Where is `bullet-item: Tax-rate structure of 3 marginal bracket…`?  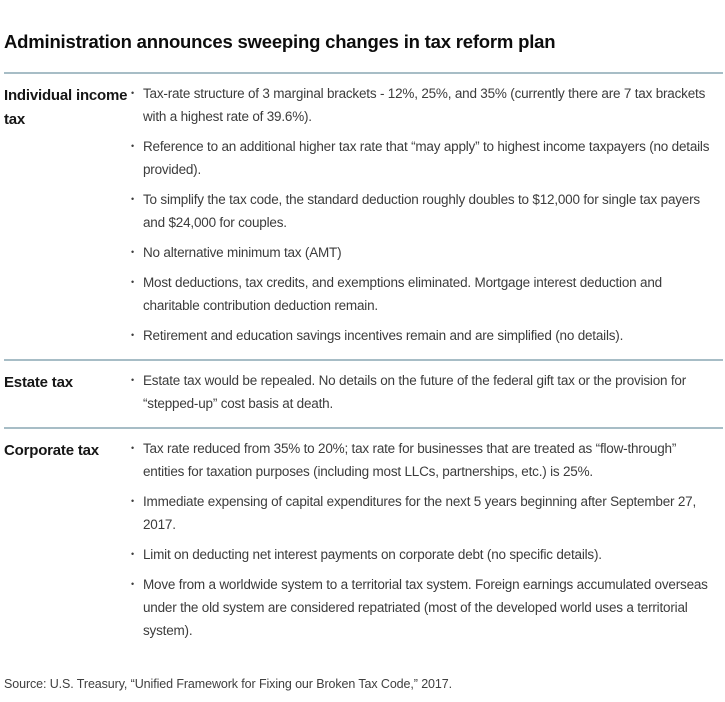
bullet-item: Tax-rate structure of 3 marginal bracket… is located at coordinates (424, 105).